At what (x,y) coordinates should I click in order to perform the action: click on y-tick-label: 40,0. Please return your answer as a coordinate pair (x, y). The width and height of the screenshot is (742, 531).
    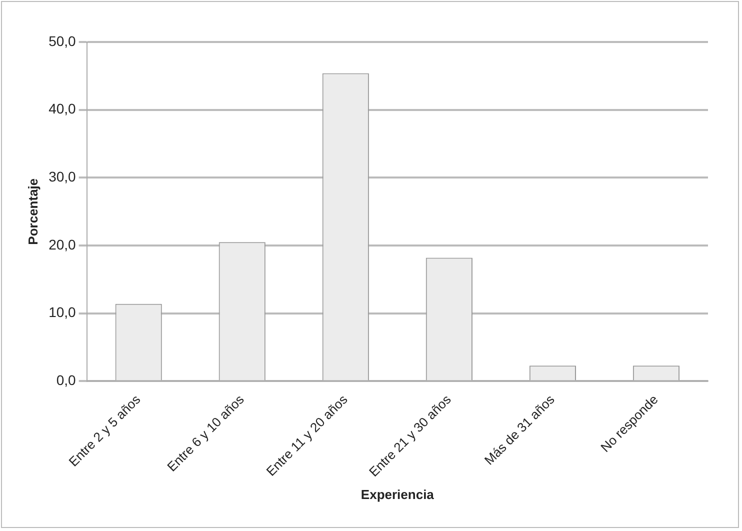
    Looking at the image, I should click on (62, 108).